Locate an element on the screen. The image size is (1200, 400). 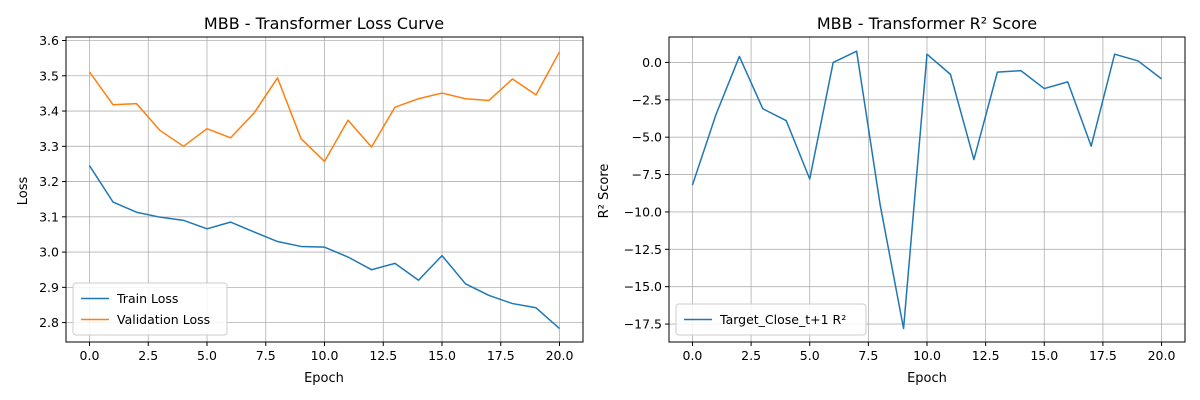
y-tick-label: 3.2 is located at coordinates (49, 181).